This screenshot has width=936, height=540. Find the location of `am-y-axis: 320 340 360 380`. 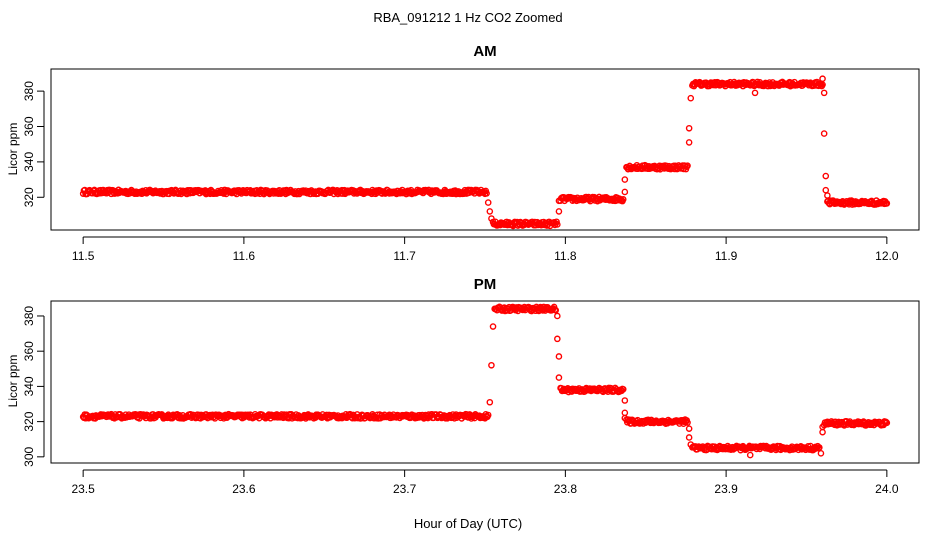

am-y-axis: 320 340 360 380 is located at coordinates (33, 144).